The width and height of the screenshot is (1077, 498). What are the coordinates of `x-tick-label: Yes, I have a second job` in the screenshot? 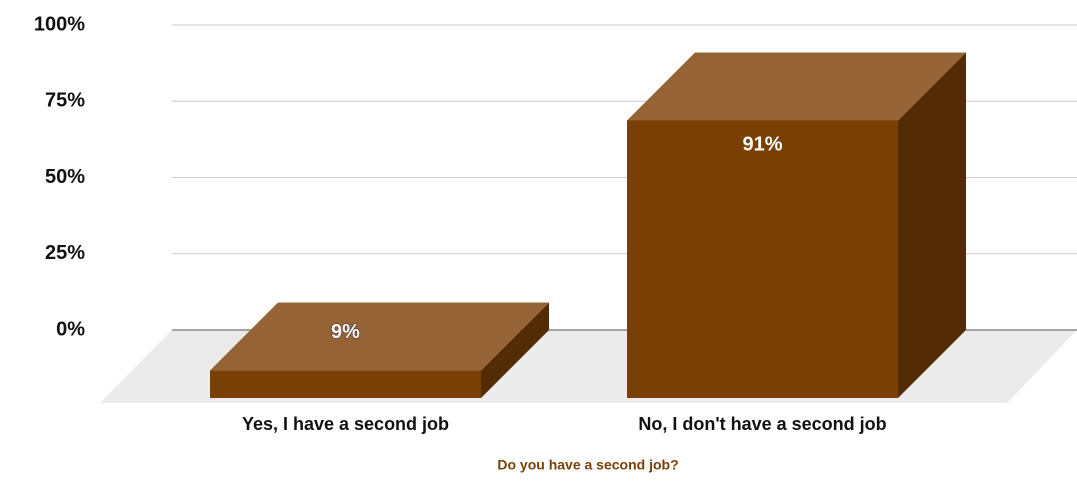 It's located at (345, 424).